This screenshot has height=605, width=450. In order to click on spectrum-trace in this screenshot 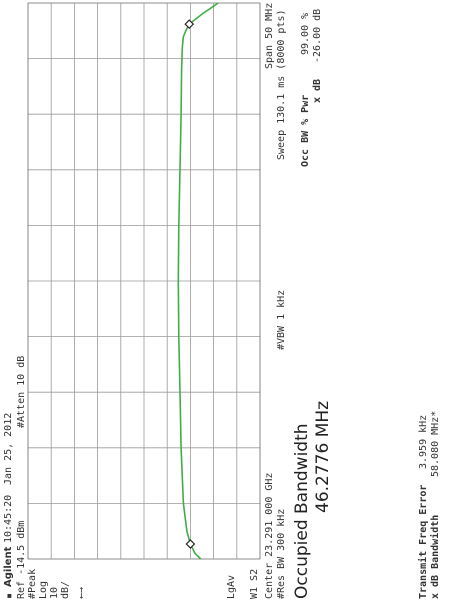, I will do `click(198, 281)`.